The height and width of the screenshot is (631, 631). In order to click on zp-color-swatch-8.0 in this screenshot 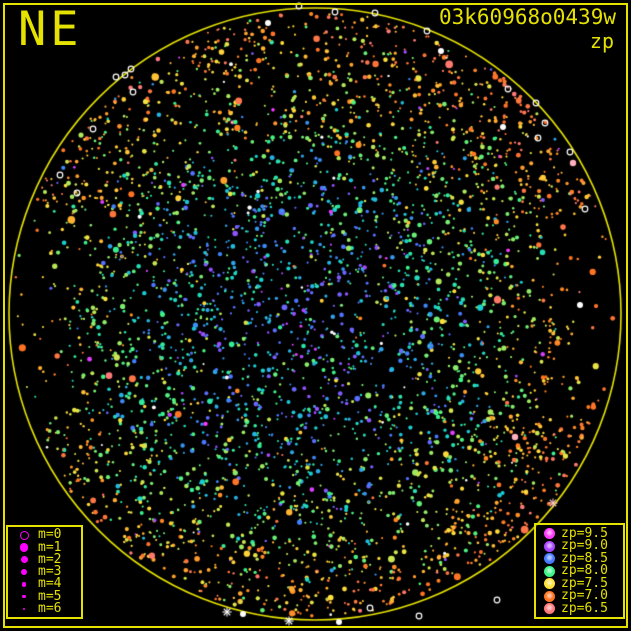, I will do `click(549, 571)`.